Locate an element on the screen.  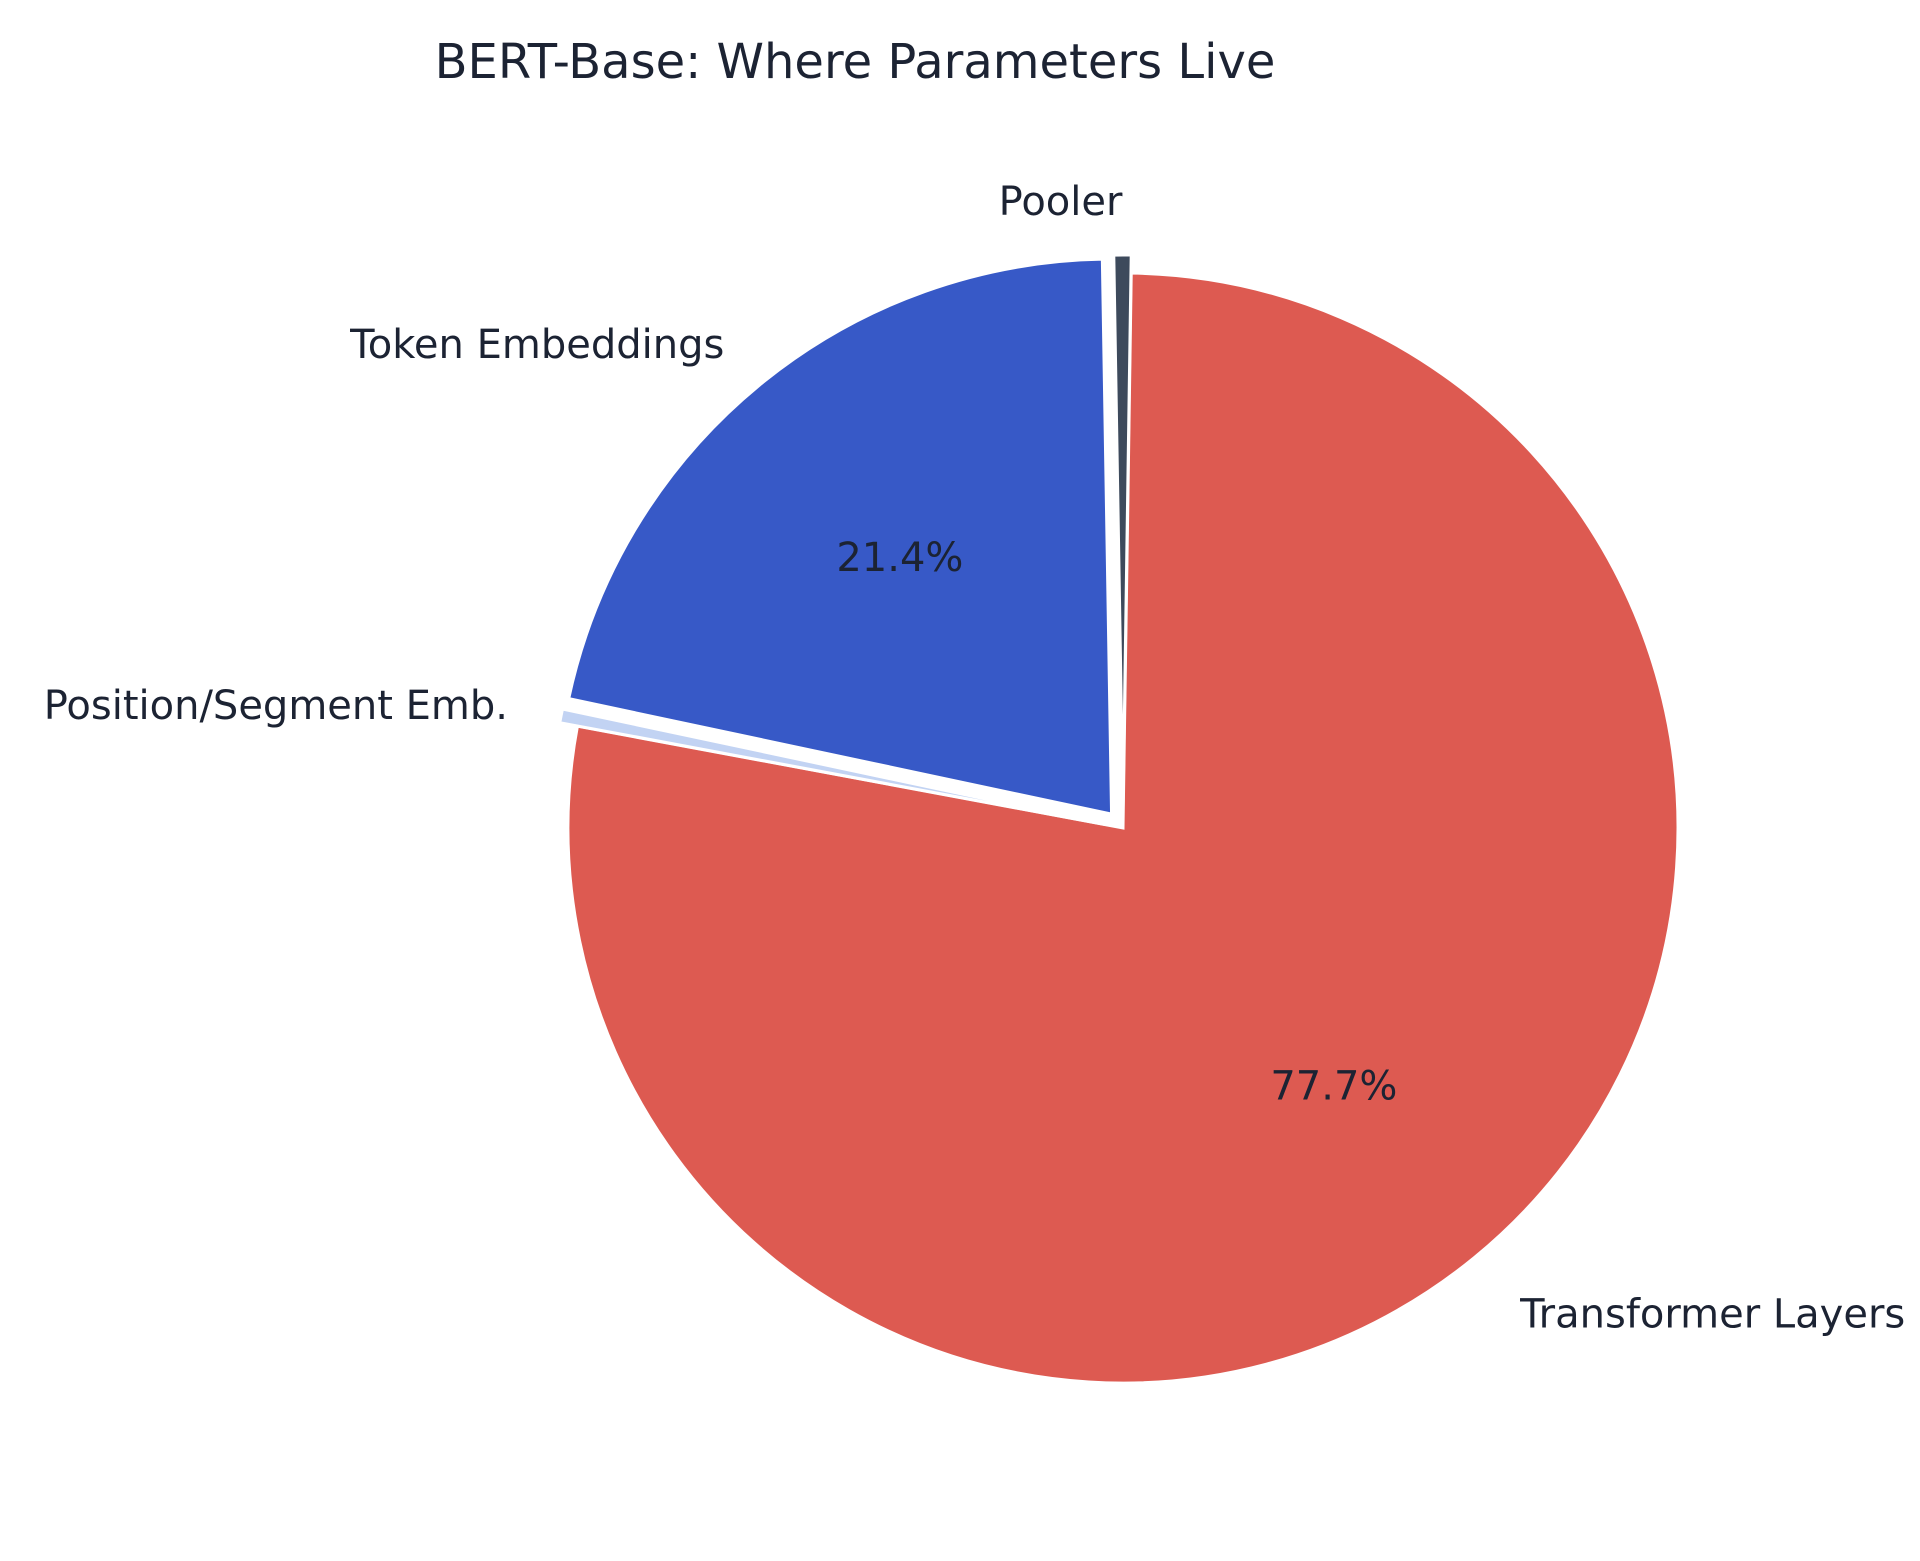
pie-slice-pooler is located at coordinates (1122, 532).